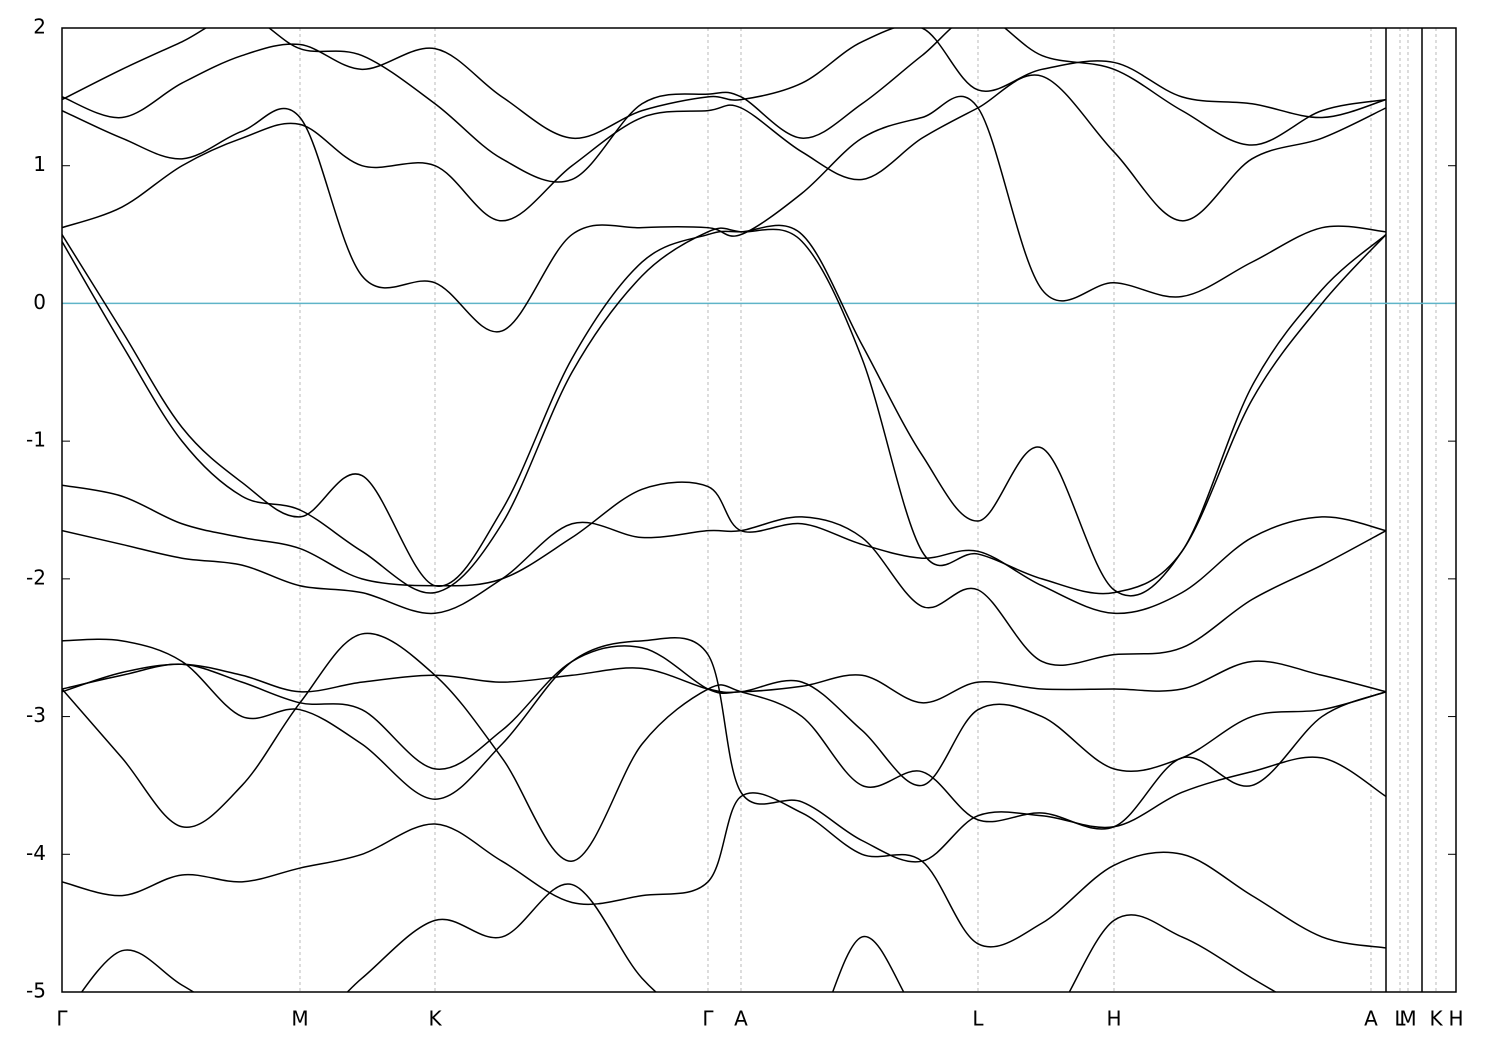 Image resolution: width=1500 pixels, height=1050 pixels. Describe the element at coordinates (36, 577) in the screenshot. I see `y-tick-label: -2` at that location.